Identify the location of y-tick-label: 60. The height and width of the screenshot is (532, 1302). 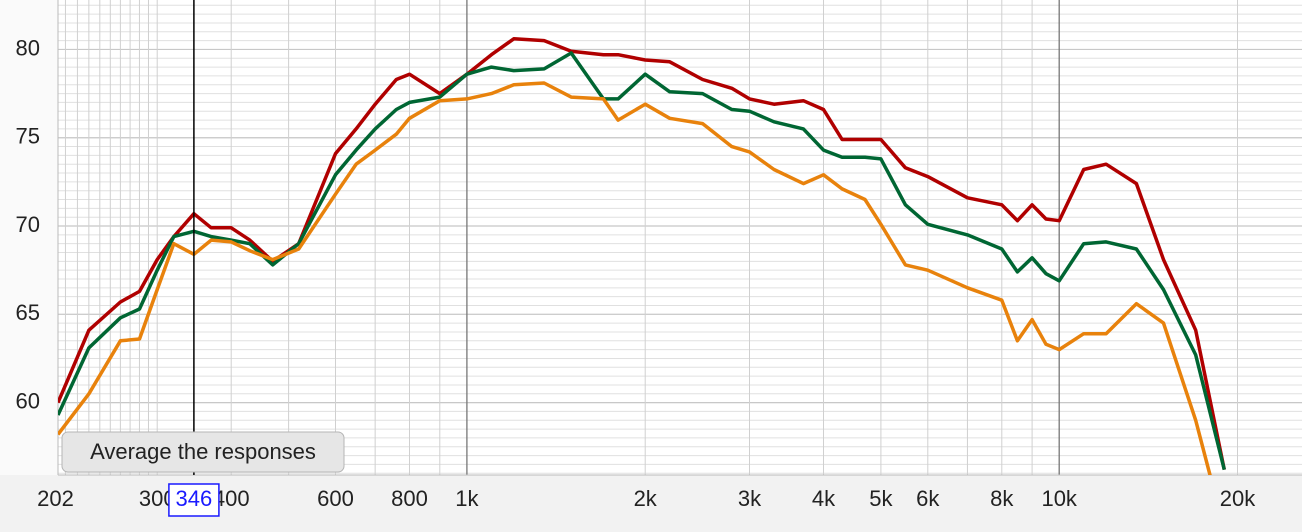
(28, 400).